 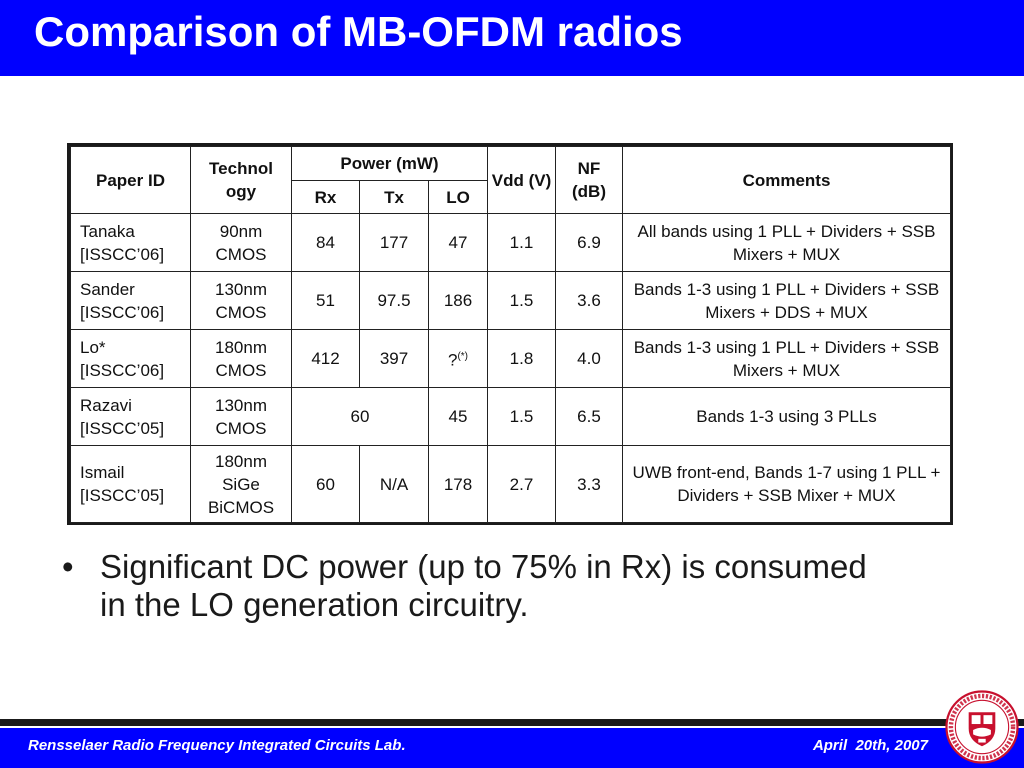 I want to click on cell-rx: 412, so click(x=325, y=358).